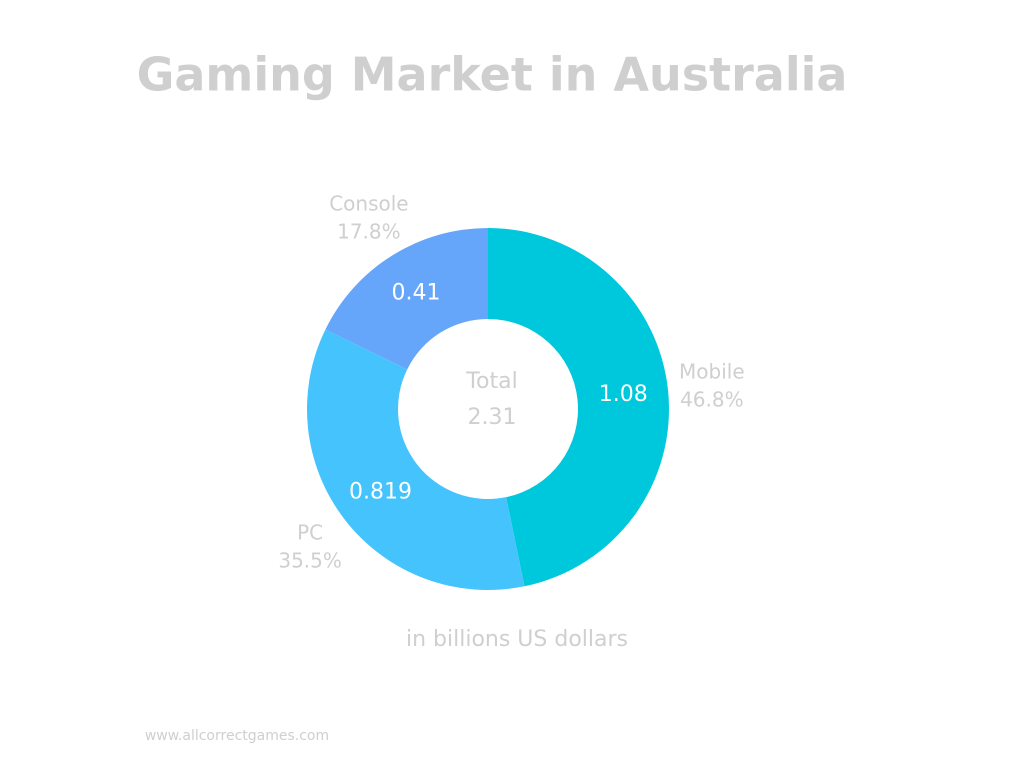  Describe the element at coordinates (712, 400) in the screenshot. I see `percent-label: 46.8%` at that location.